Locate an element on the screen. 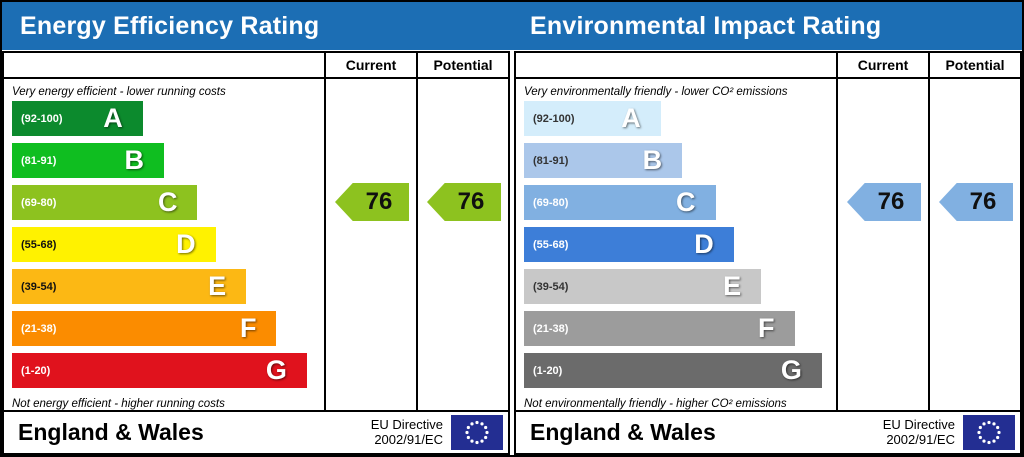  energy-current-arrow: 76 is located at coordinates (372, 202).